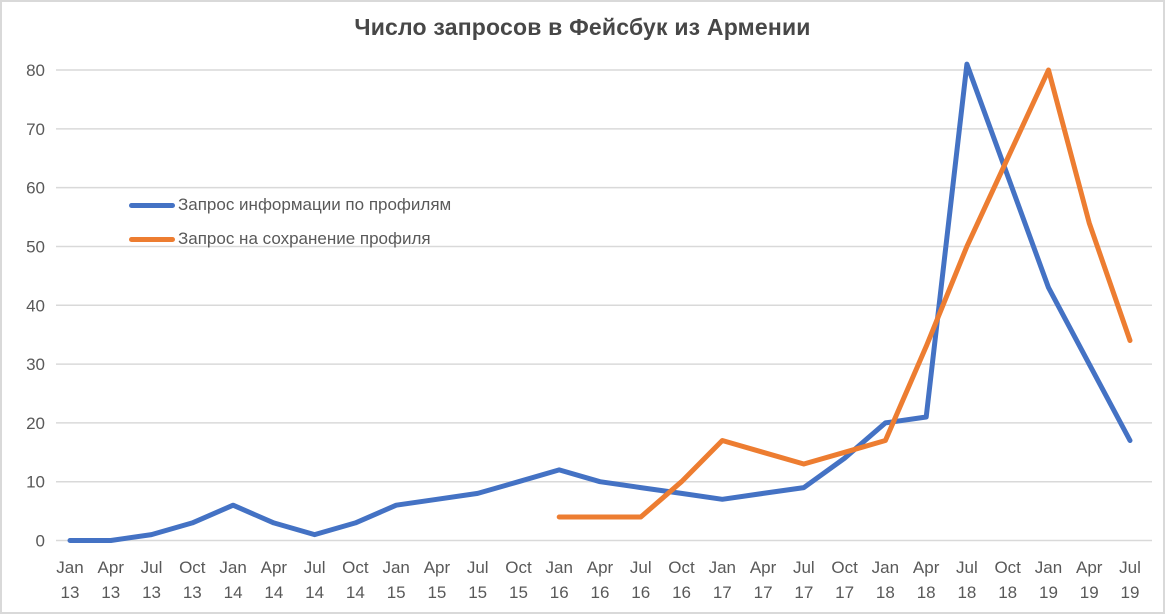 This screenshot has height=614, width=1165. I want to click on y-axis-label: 50, so click(35, 246).